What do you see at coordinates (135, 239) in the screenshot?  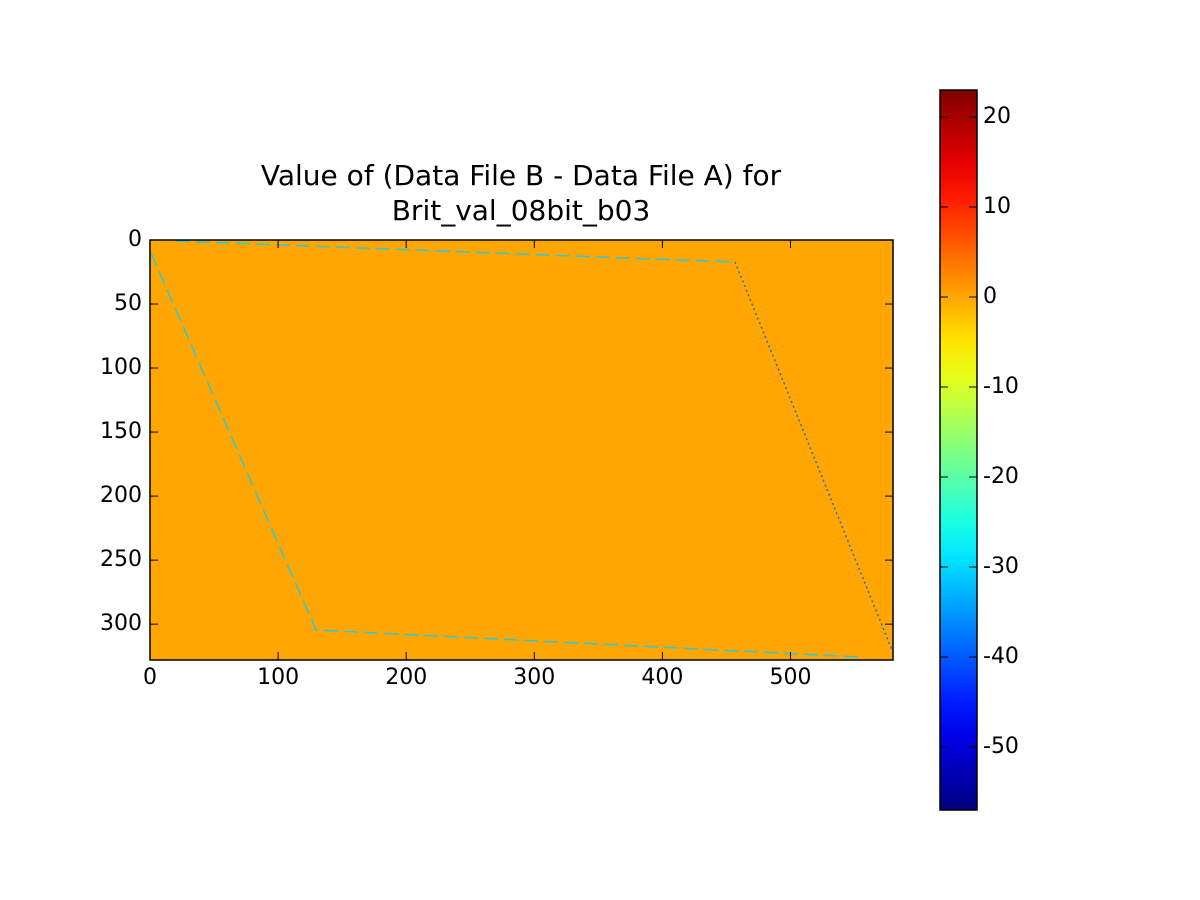 I see `y-tick-label: 0` at bounding box center [135, 239].